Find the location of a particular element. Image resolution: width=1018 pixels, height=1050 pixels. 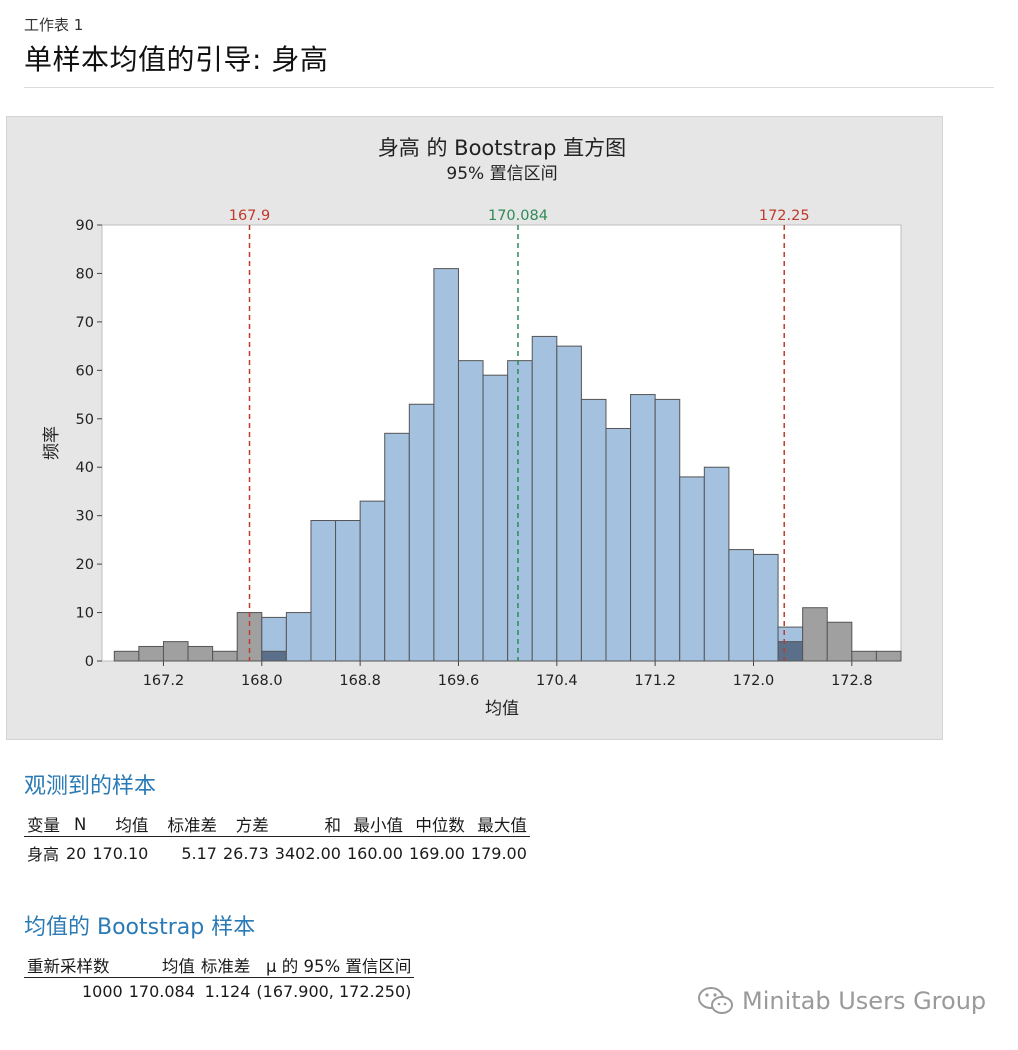

observed-cell: 169.00 is located at coordinates (436, 853).